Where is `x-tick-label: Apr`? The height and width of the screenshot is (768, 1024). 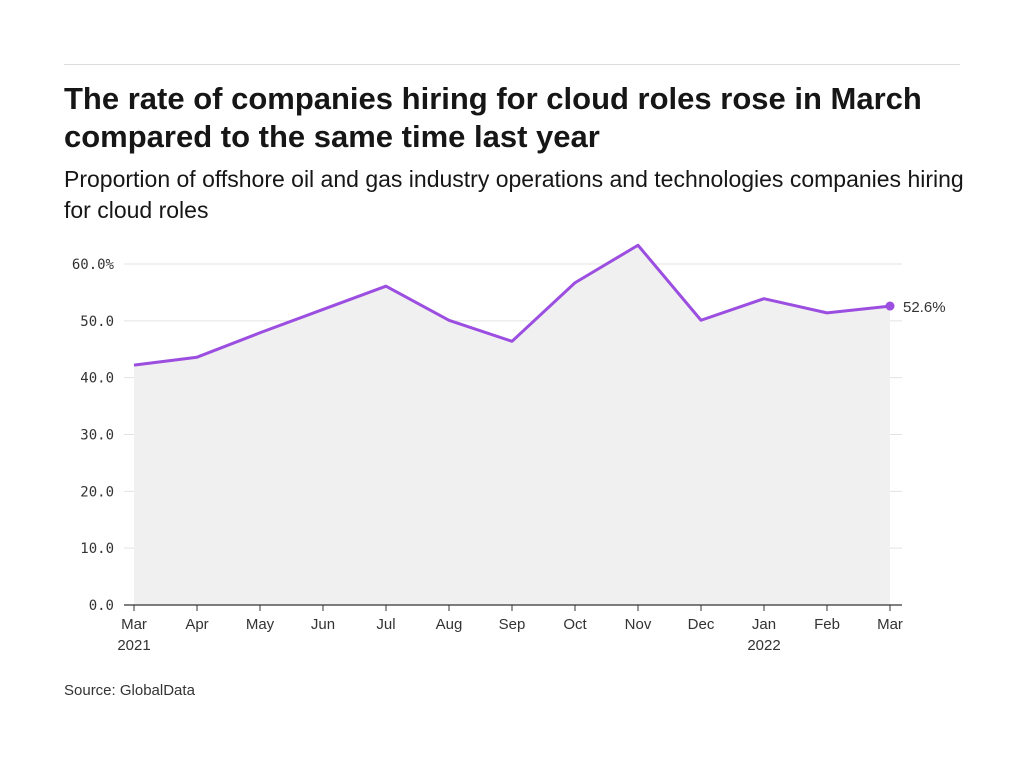
x-tick-label: Apr is located at coordinates (196, 624).